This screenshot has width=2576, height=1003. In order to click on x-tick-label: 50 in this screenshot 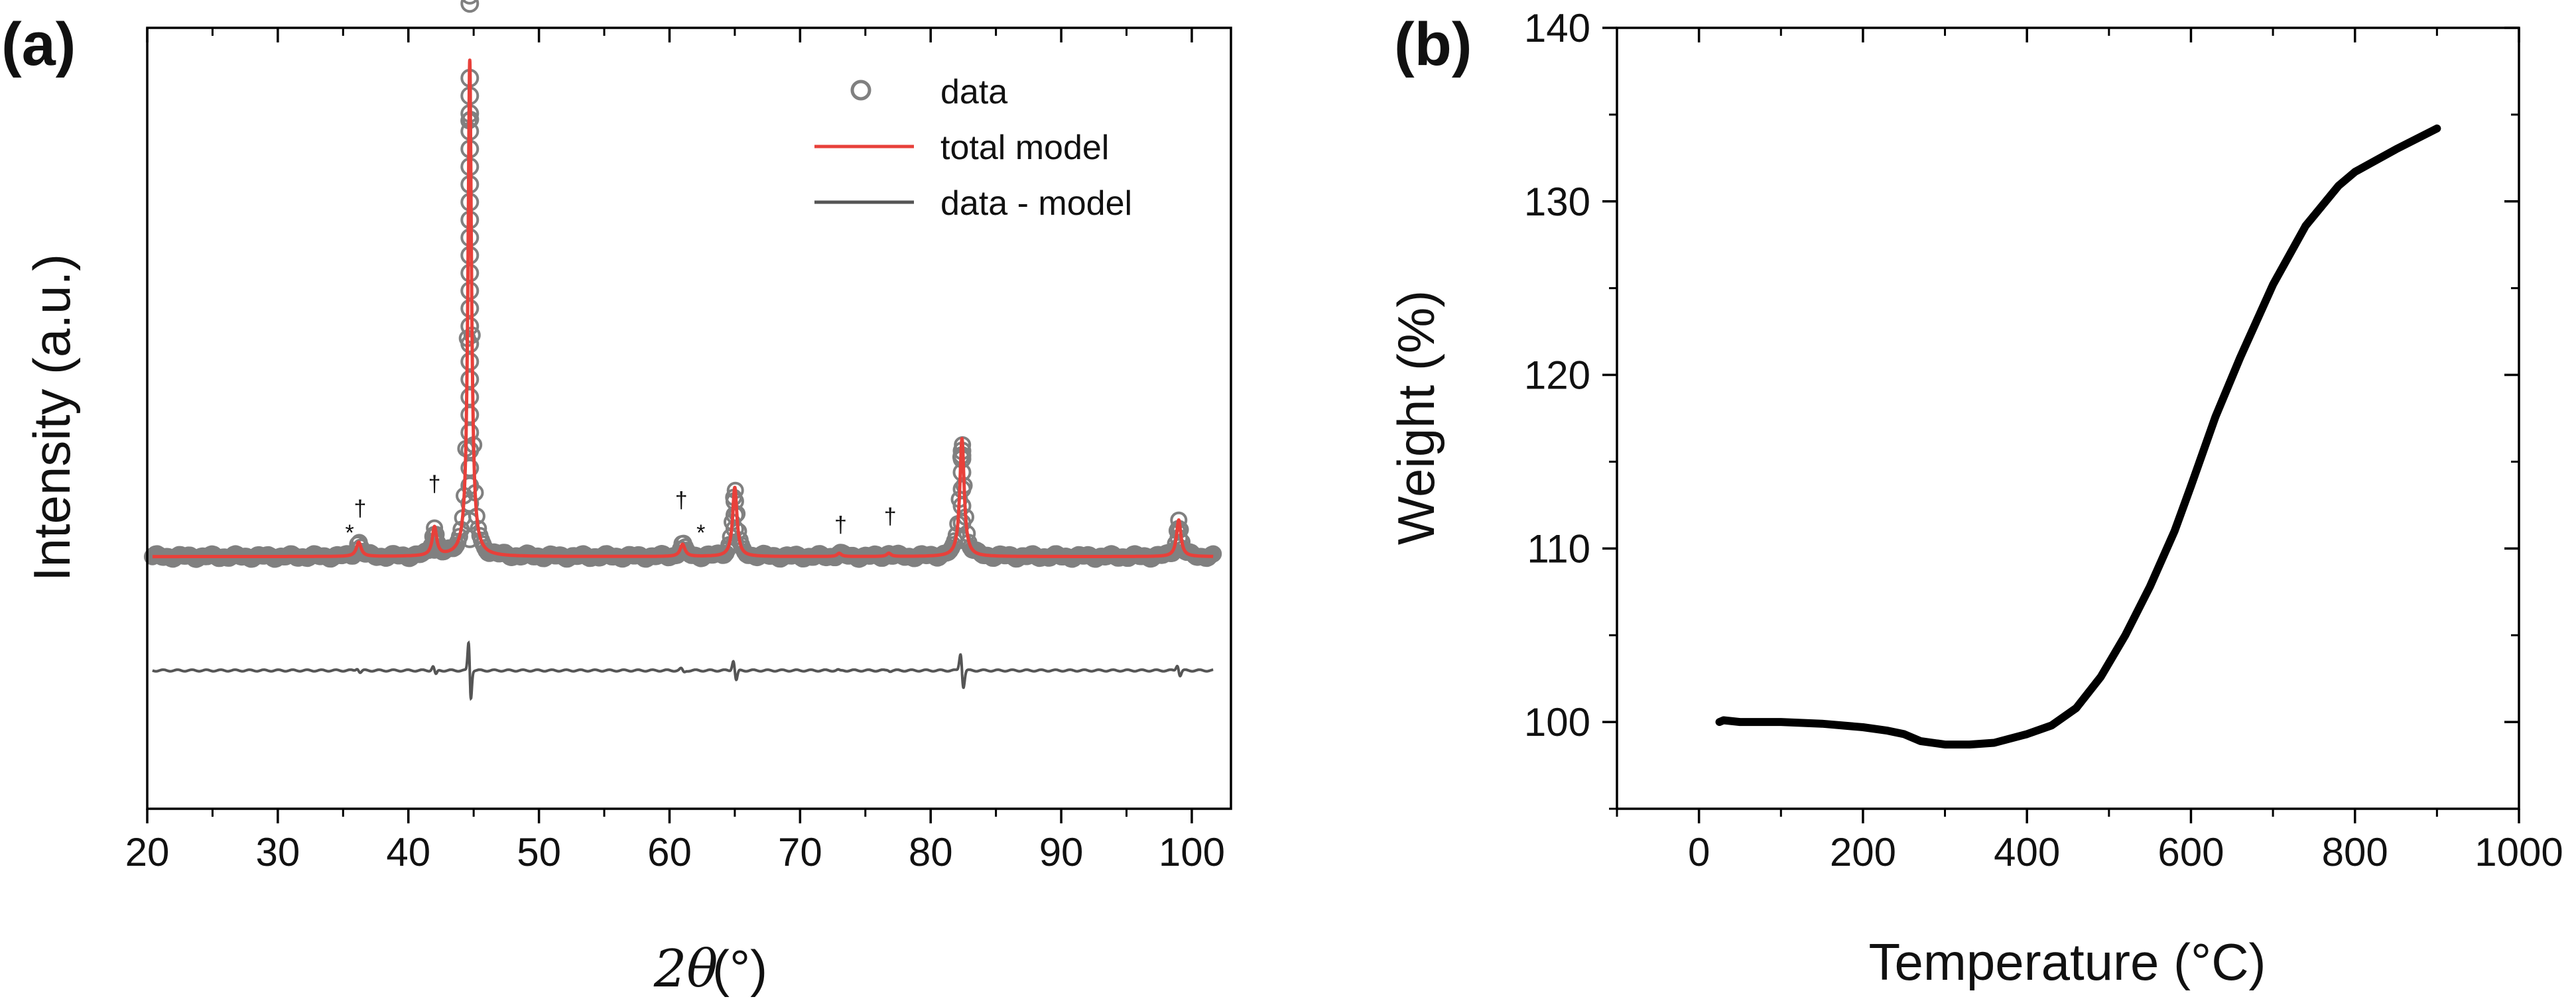, I will do `click(539, 852)`.